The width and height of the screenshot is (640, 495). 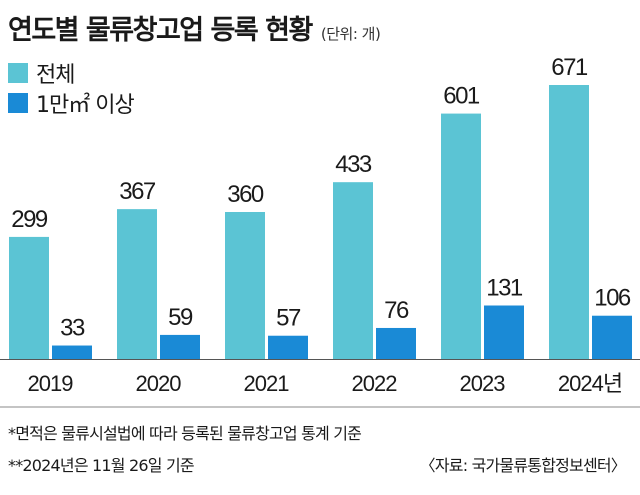 What do you see at coordinates (590, 383) in the screenshot?
I see `x-tick-label-5: 2024년` at bounding box center [590, 383].